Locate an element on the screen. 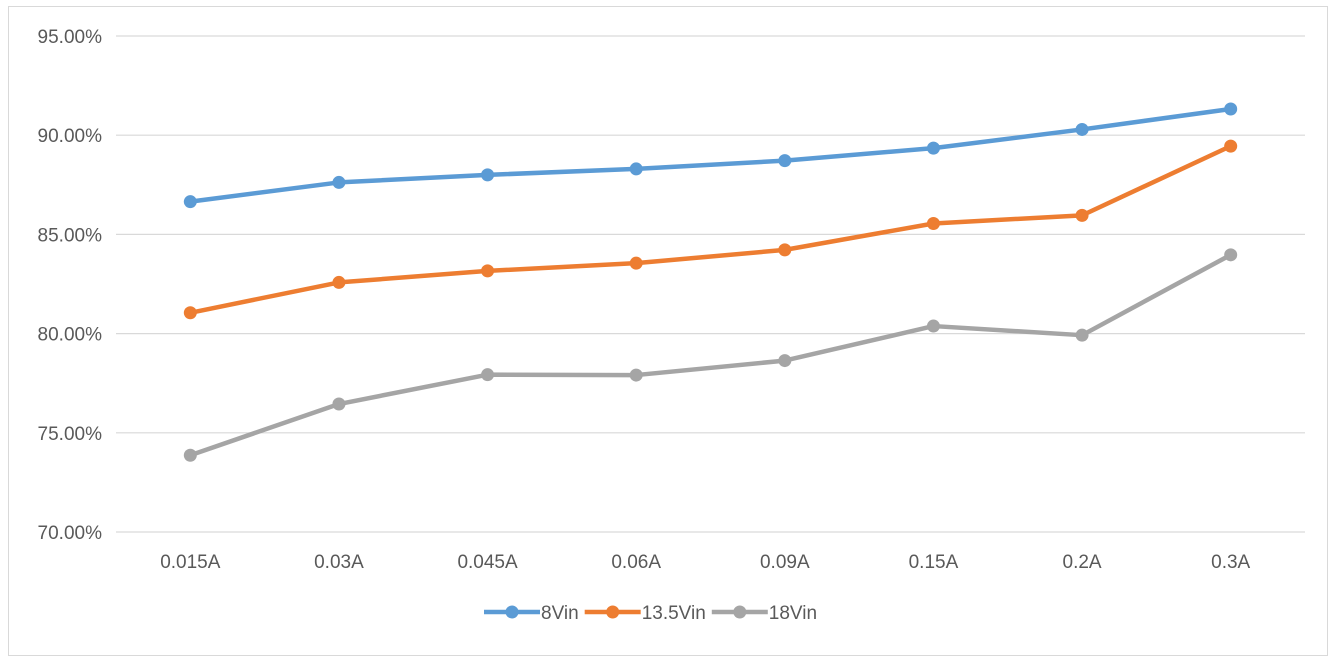 The height and width of the screenshot is (656, 1336). y-tick-label: 75.00% is located at coordinates (70, 434).